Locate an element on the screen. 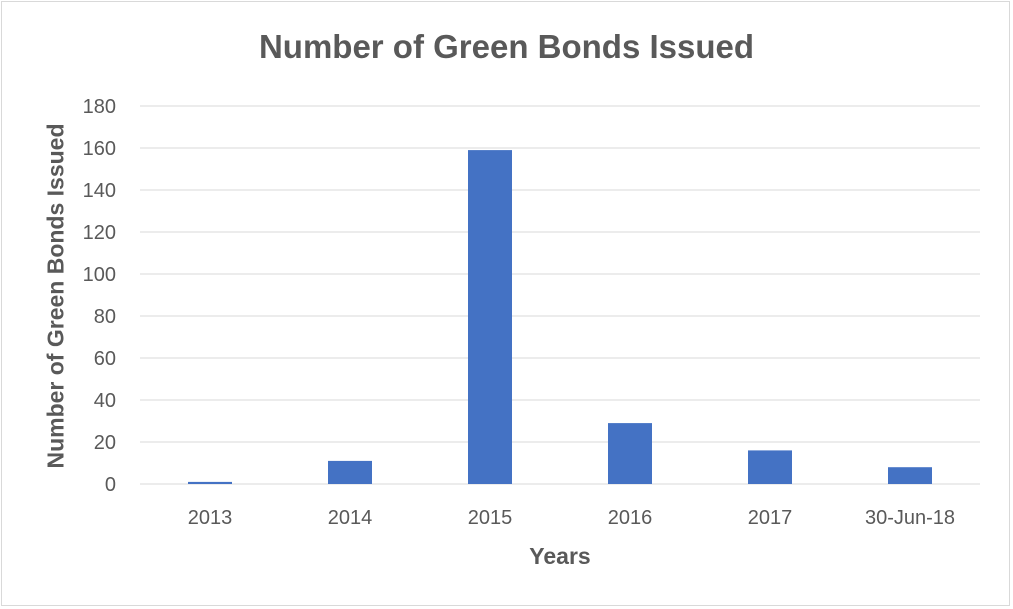  x-axis-title: Years is located at coordinates (560, 556).